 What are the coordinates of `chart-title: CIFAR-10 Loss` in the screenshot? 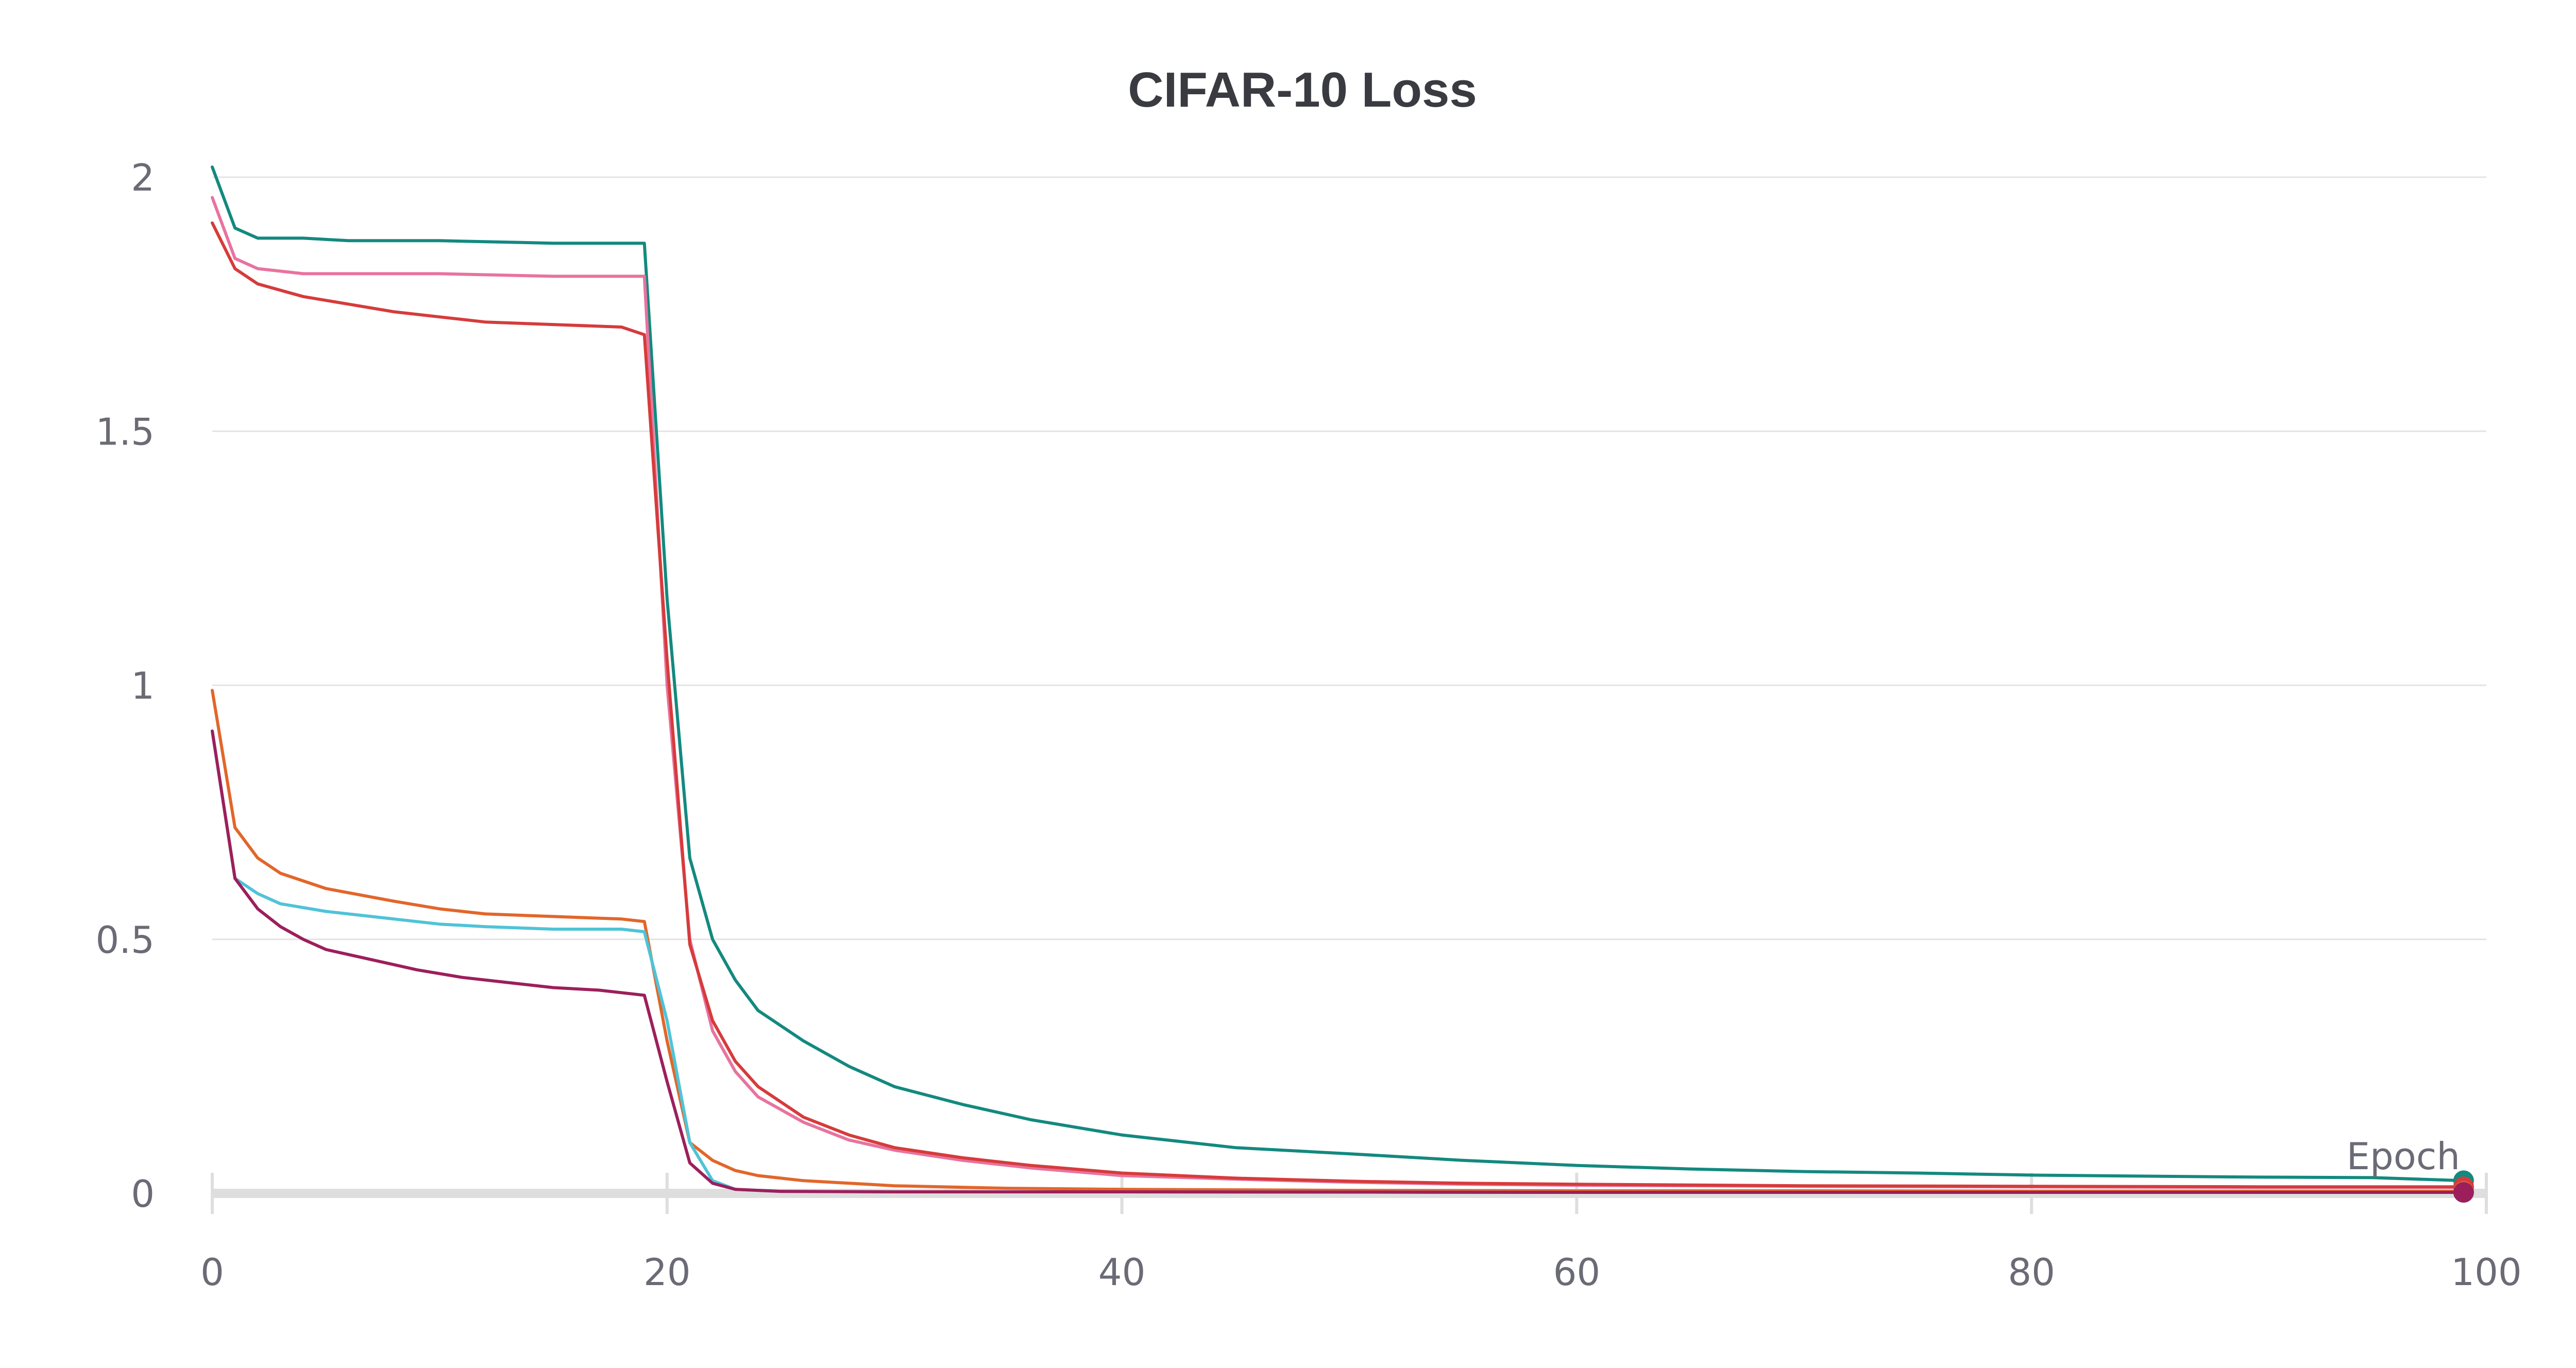 It's located at (1302, 89).